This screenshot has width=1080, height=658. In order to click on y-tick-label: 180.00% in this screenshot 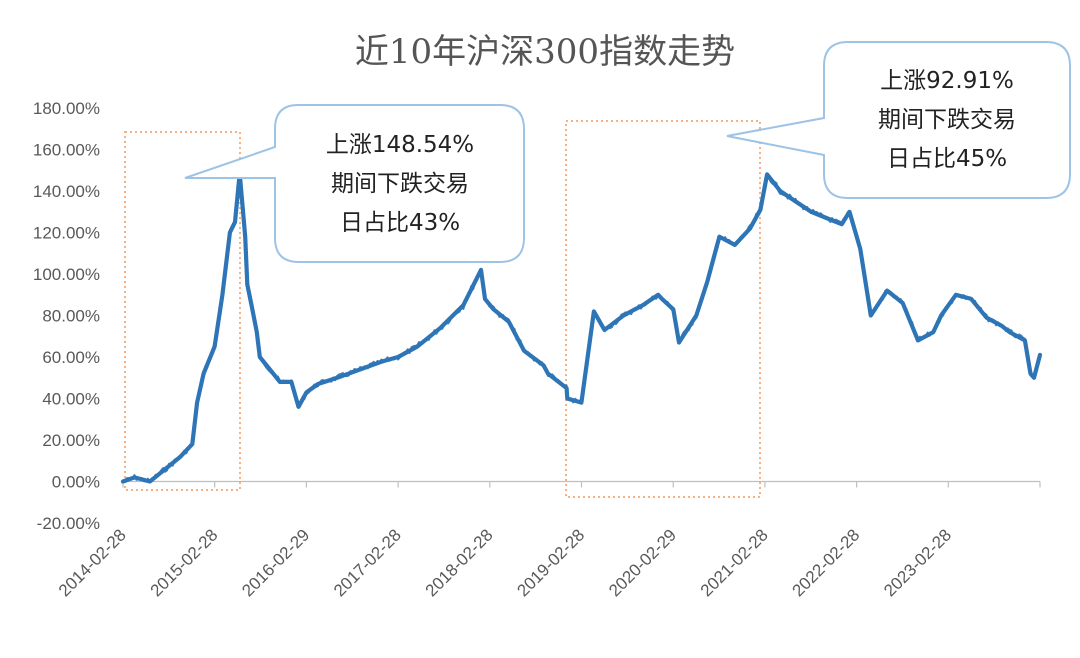, I will do `click(66, 108)`.